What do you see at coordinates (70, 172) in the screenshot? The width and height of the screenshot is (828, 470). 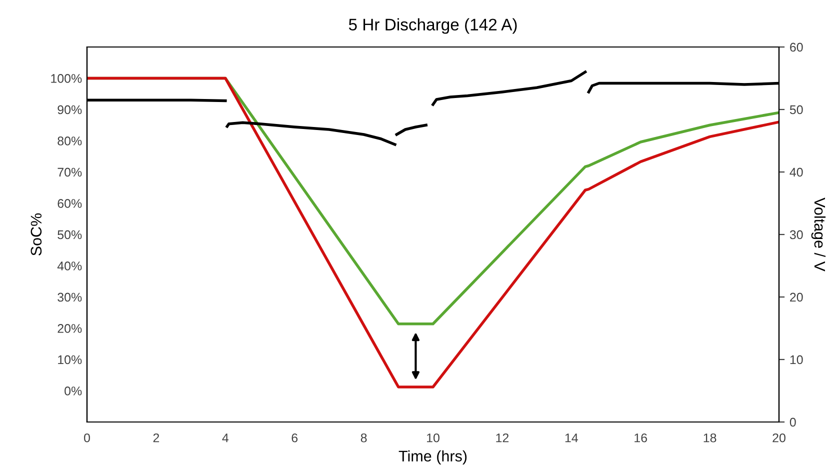 I see `y-tick-label: 70%` at bounding box center [70, 172].